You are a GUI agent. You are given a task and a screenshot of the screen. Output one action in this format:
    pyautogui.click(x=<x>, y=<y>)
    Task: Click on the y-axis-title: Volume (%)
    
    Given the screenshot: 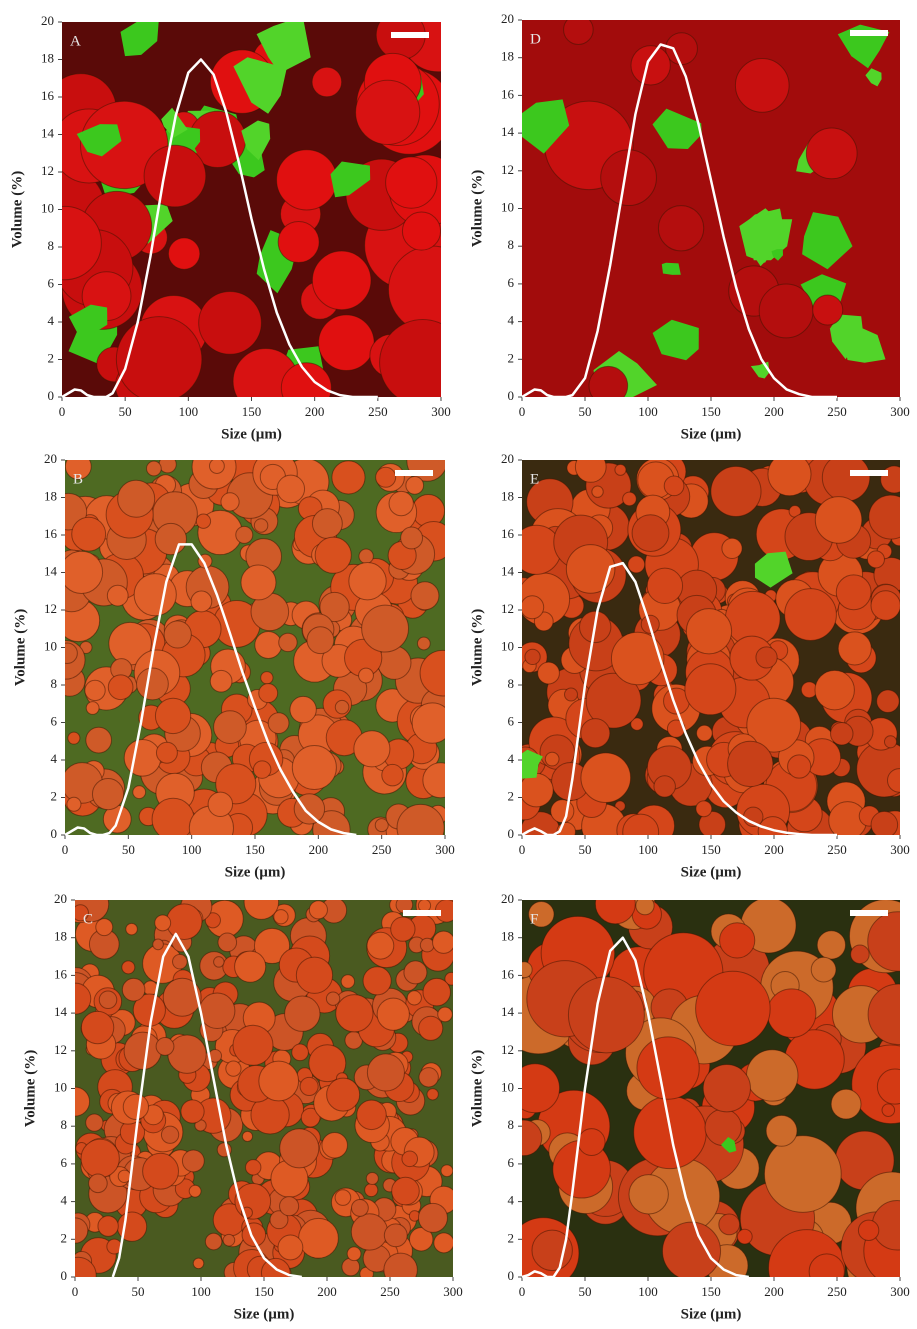 What is the action you would take?
    pyautogui.click(x=477, y=208)
    